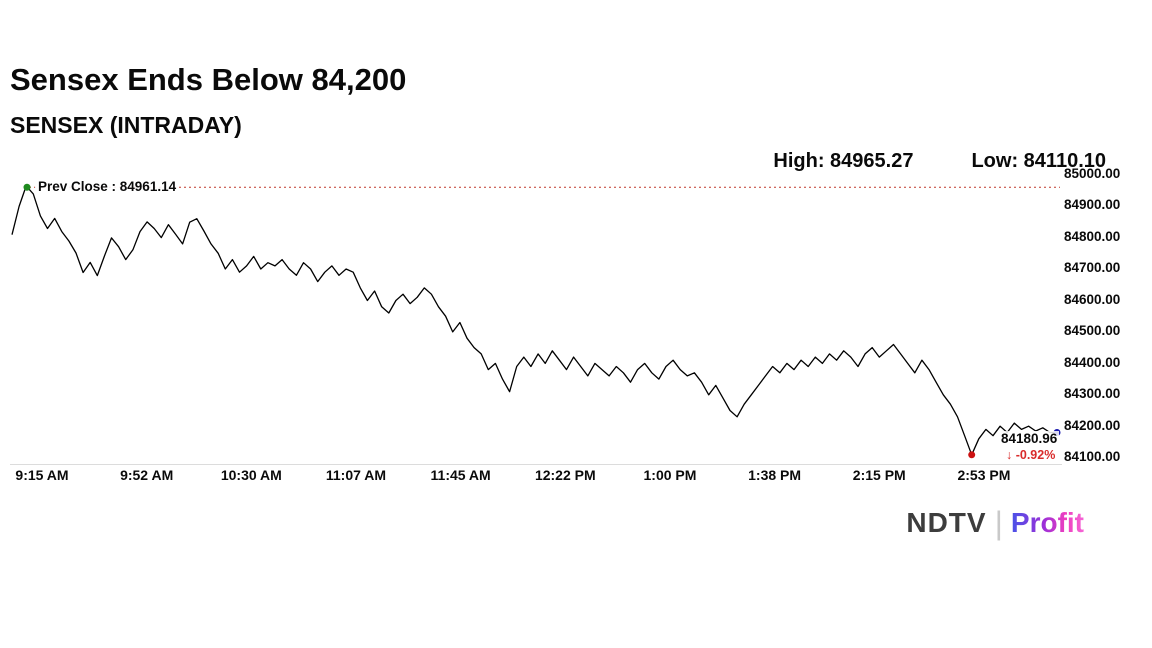  Describe the element at coordinates (1092, 299) in the screenshot. I see `y-axis-tick: 84600.00` at that location.